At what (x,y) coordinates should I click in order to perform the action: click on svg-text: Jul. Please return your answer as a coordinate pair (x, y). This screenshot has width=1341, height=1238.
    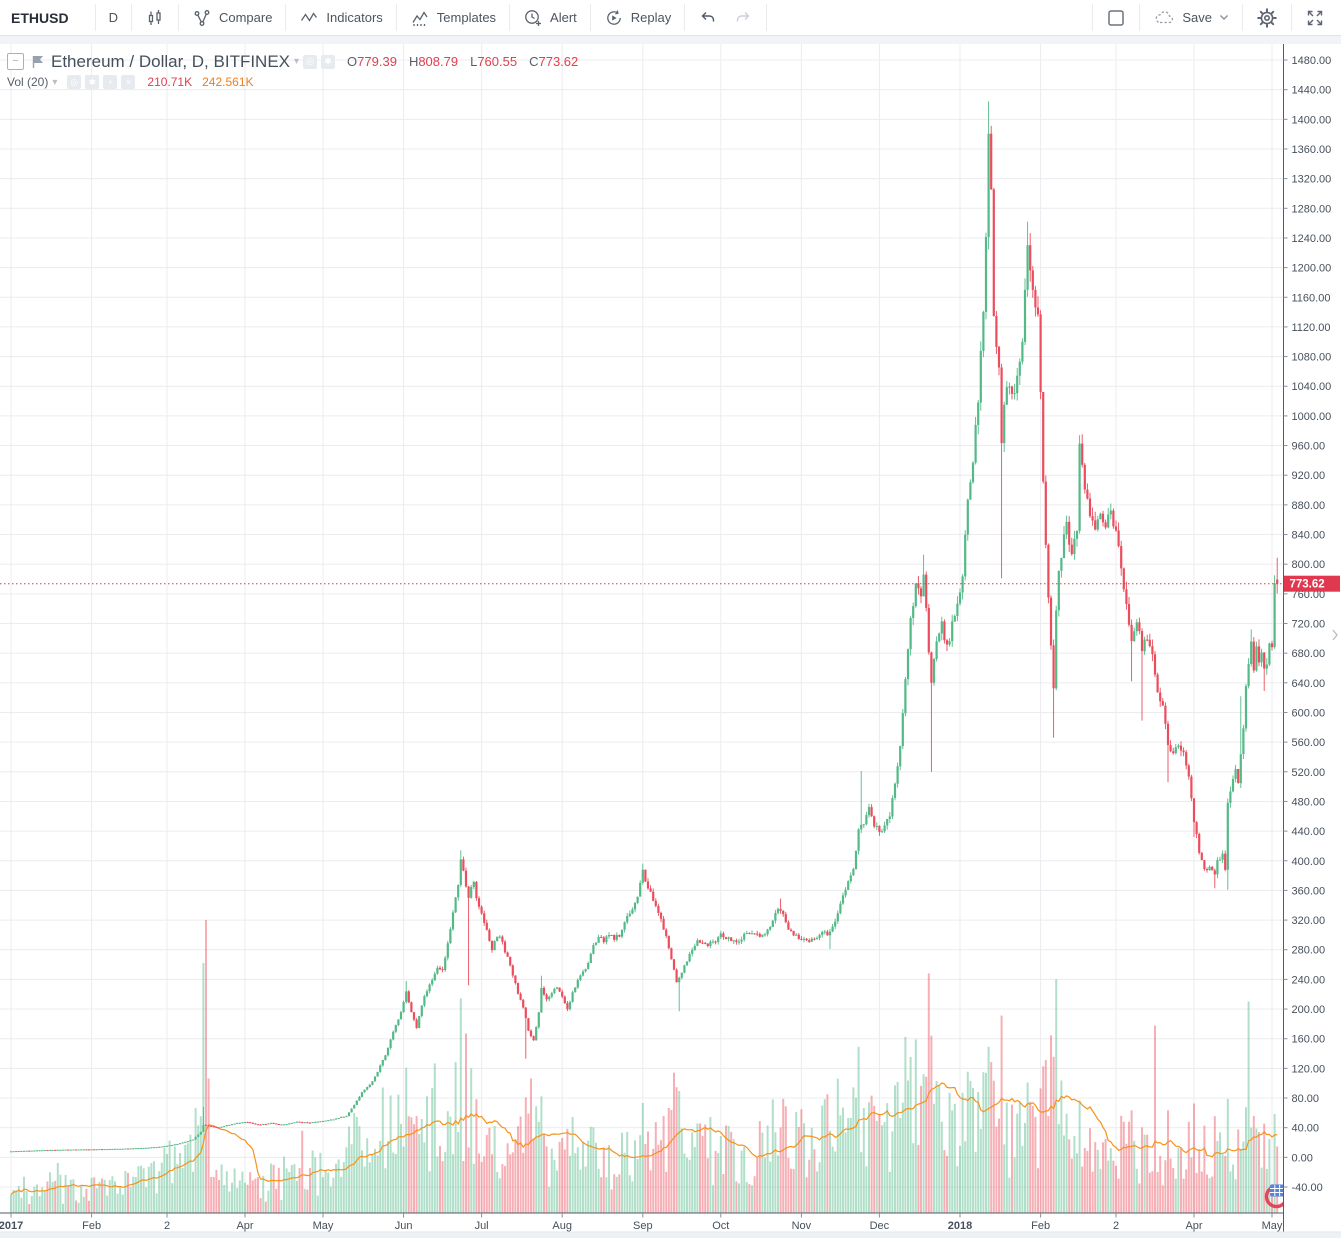
    Looking at the image, I should click on (482, 1226).